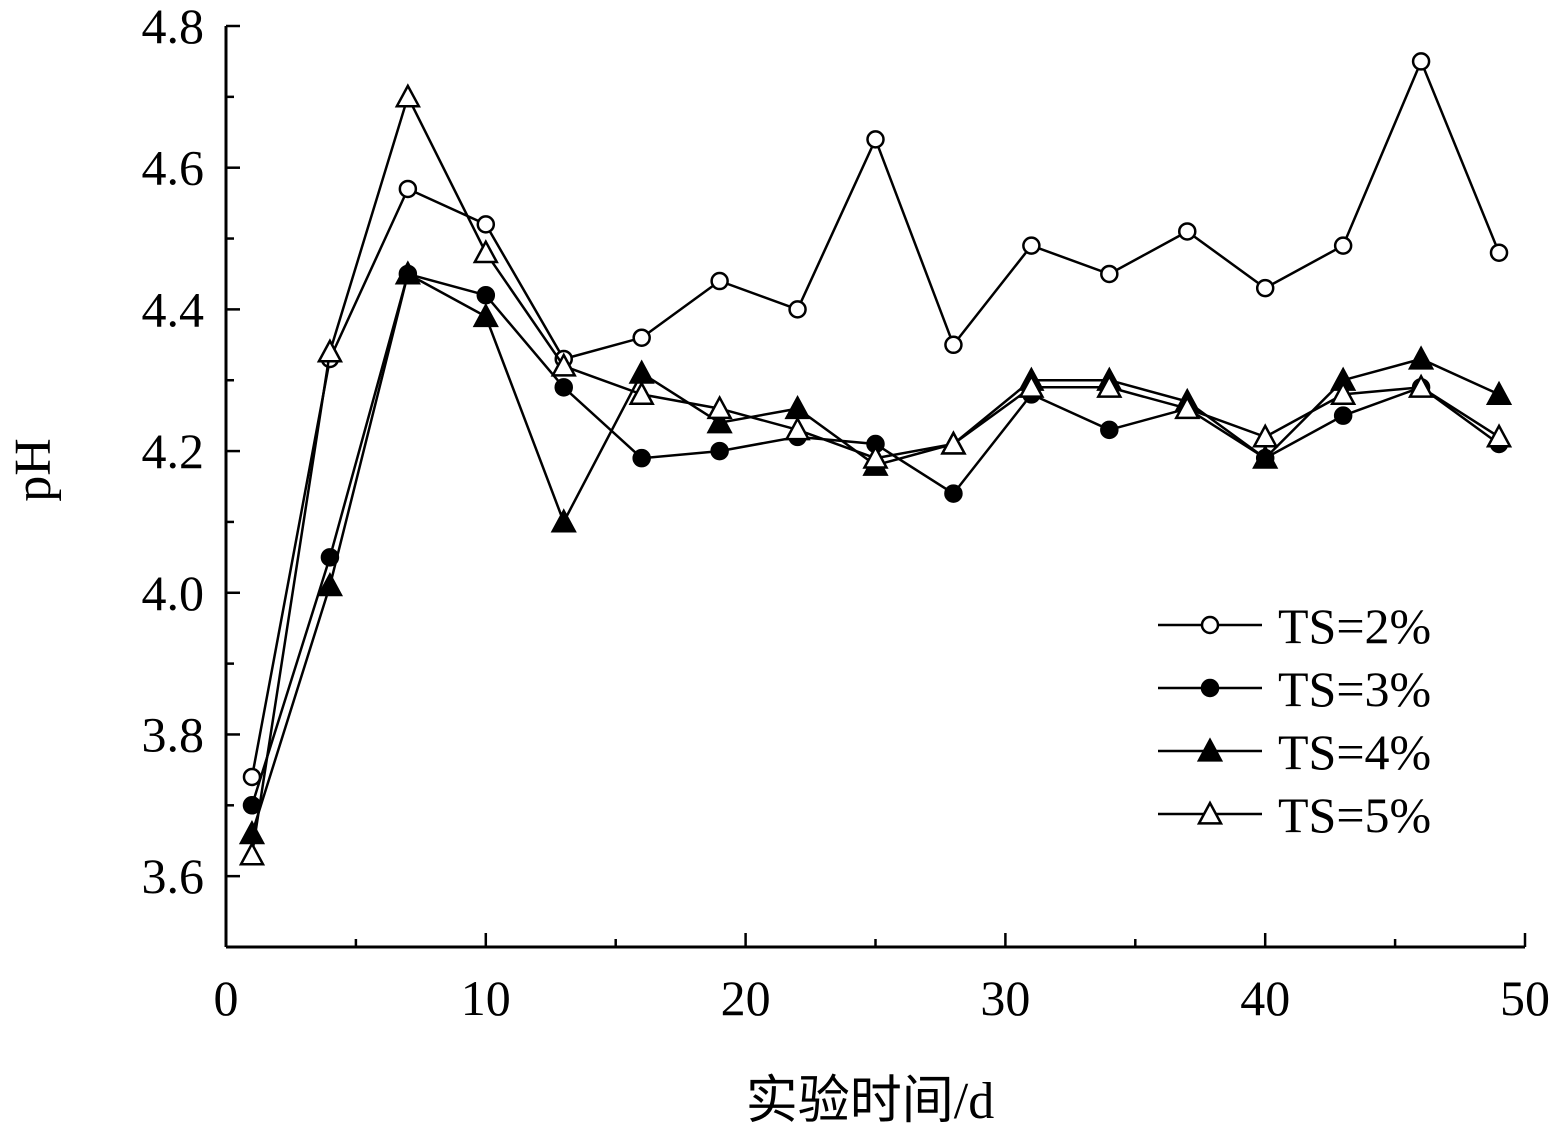 This screenshot has width=1555, height=1129. What do you see at coordinates (173, 876) in the screenshot?
I see `y-tick-label: 3.6` at bounding box center [173, 876].